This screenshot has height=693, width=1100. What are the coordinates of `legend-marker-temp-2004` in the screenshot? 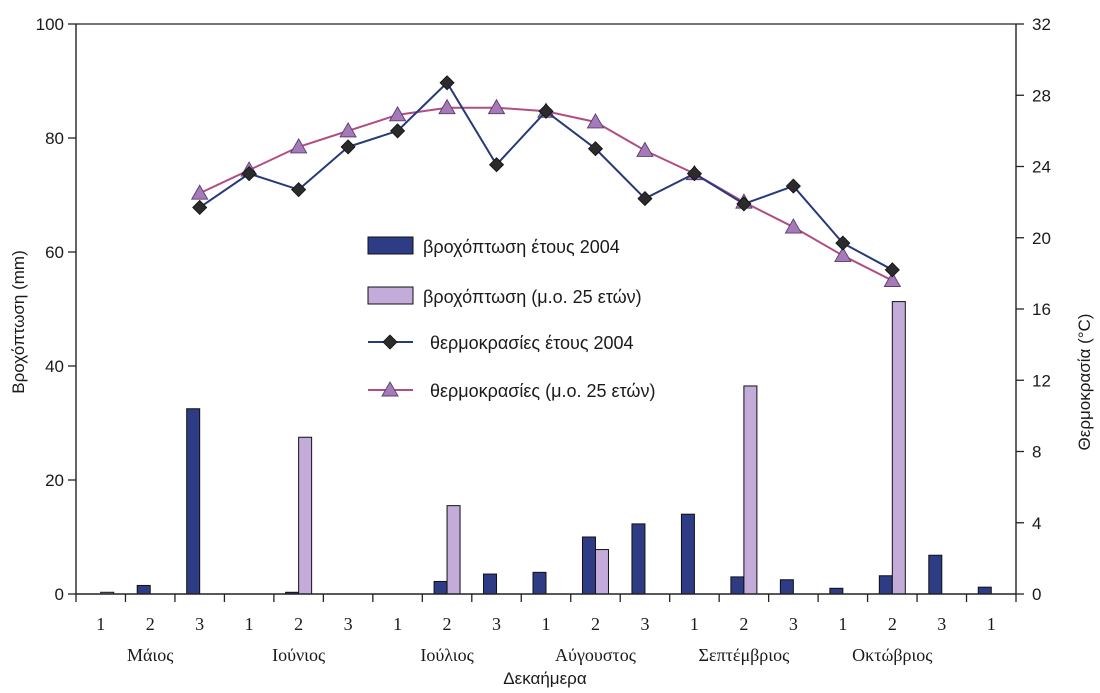 It's located at (390, 342).